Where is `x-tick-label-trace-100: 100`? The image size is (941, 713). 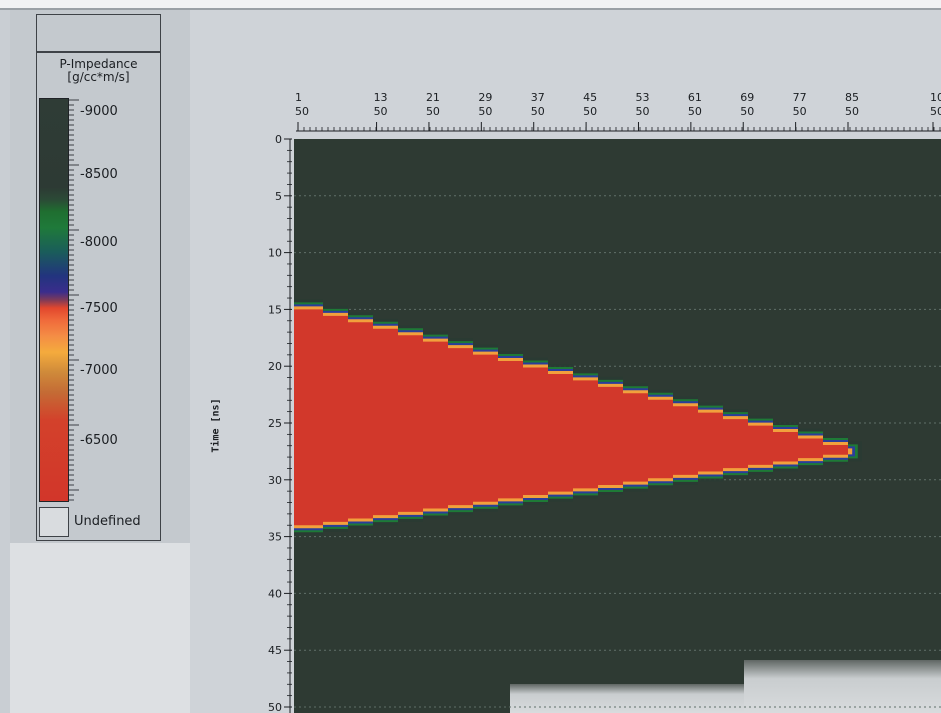
x-tick-label-trace-100: 100 is located at coordinates (935, 97).